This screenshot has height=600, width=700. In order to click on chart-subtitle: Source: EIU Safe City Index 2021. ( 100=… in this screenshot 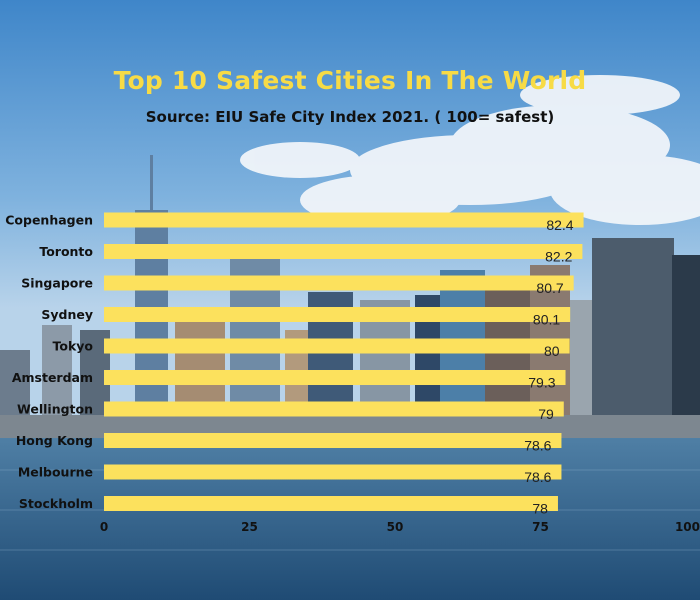, I will do `click(350, 117)`.